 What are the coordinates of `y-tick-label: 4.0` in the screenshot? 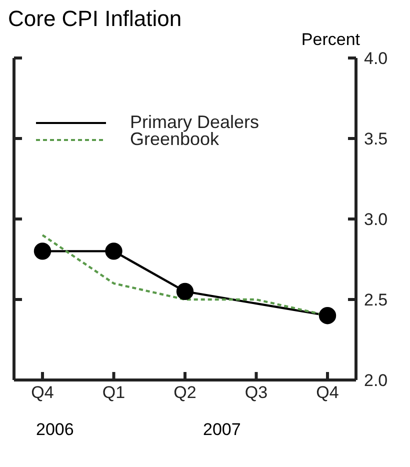 It's located at (376, 58).